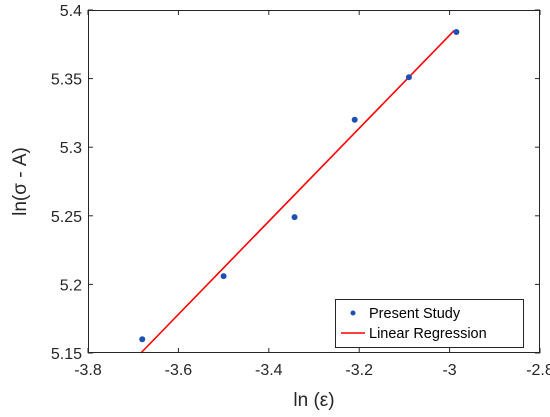  I want to click on legend-marker-present-study, so click(353, 313).